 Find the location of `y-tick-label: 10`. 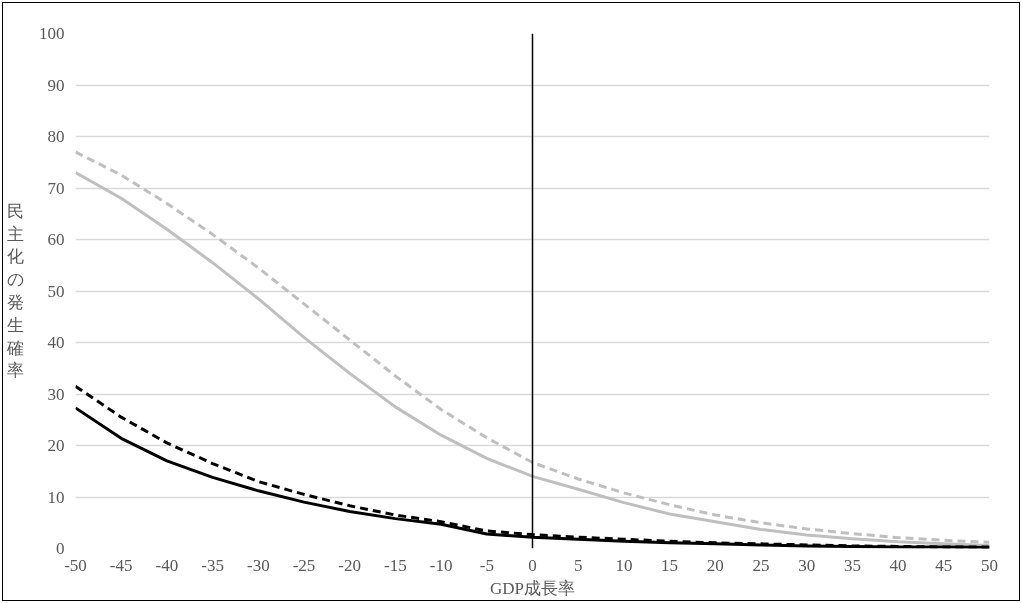

y-tick-label: 10 is located at coordinates (56, 497).